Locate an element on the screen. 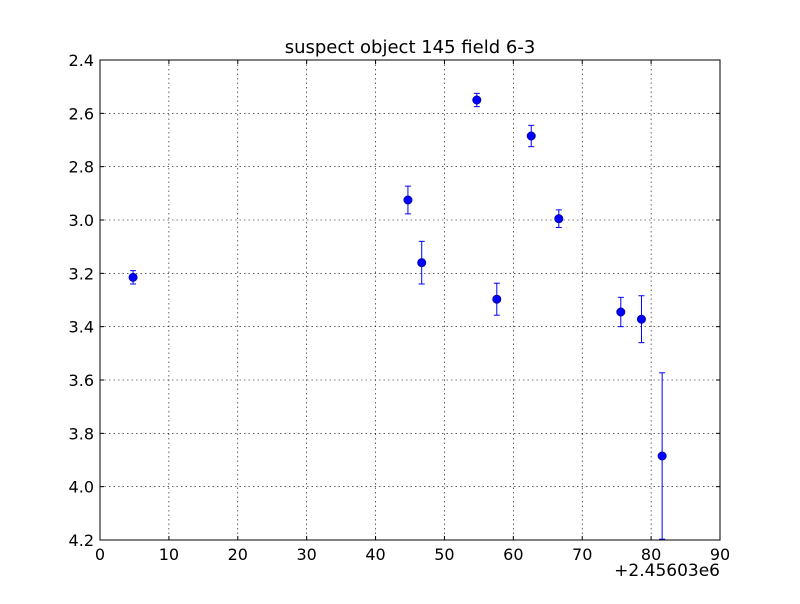 Image resolution: width=800 pixels, height=604 pixels. x-tick-label: 30 is located at coordinates (306, 554).